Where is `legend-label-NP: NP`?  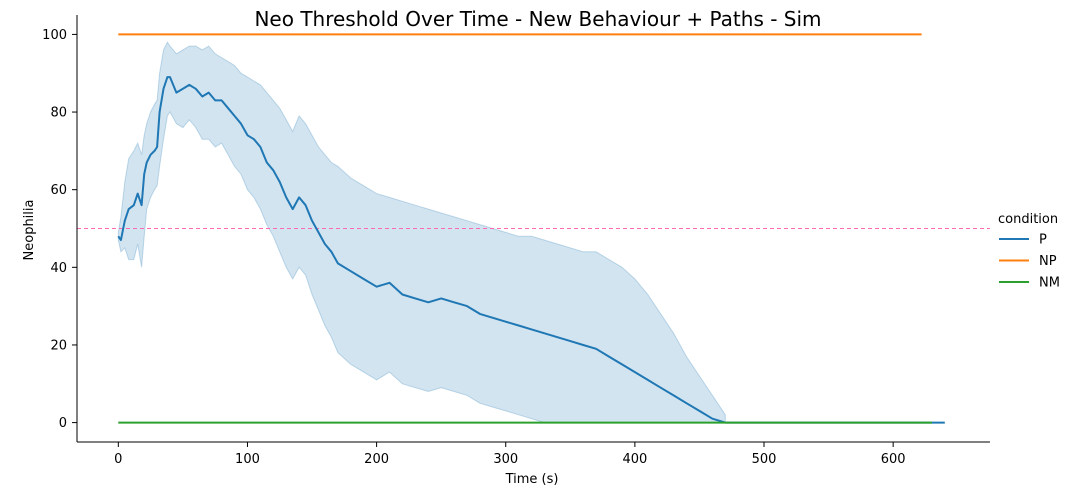 legend-label-NP: NP is located at coordinates (1048, 261).